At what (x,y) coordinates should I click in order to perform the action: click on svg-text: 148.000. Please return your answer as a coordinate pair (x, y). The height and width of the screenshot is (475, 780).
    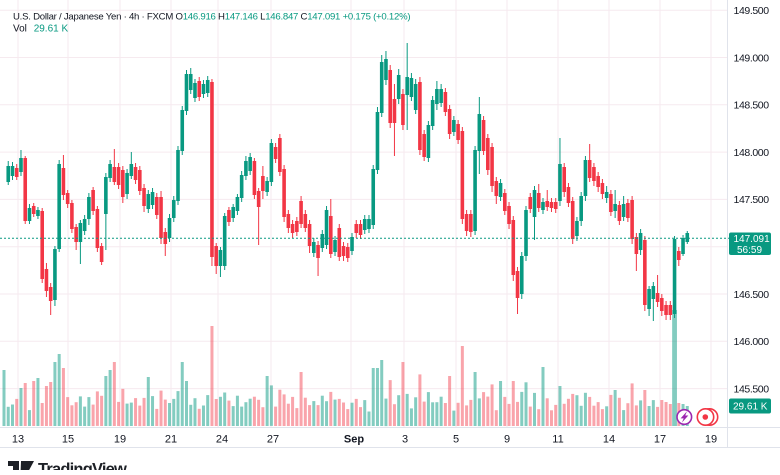
    Looking at the image, I should click on (752, 153).